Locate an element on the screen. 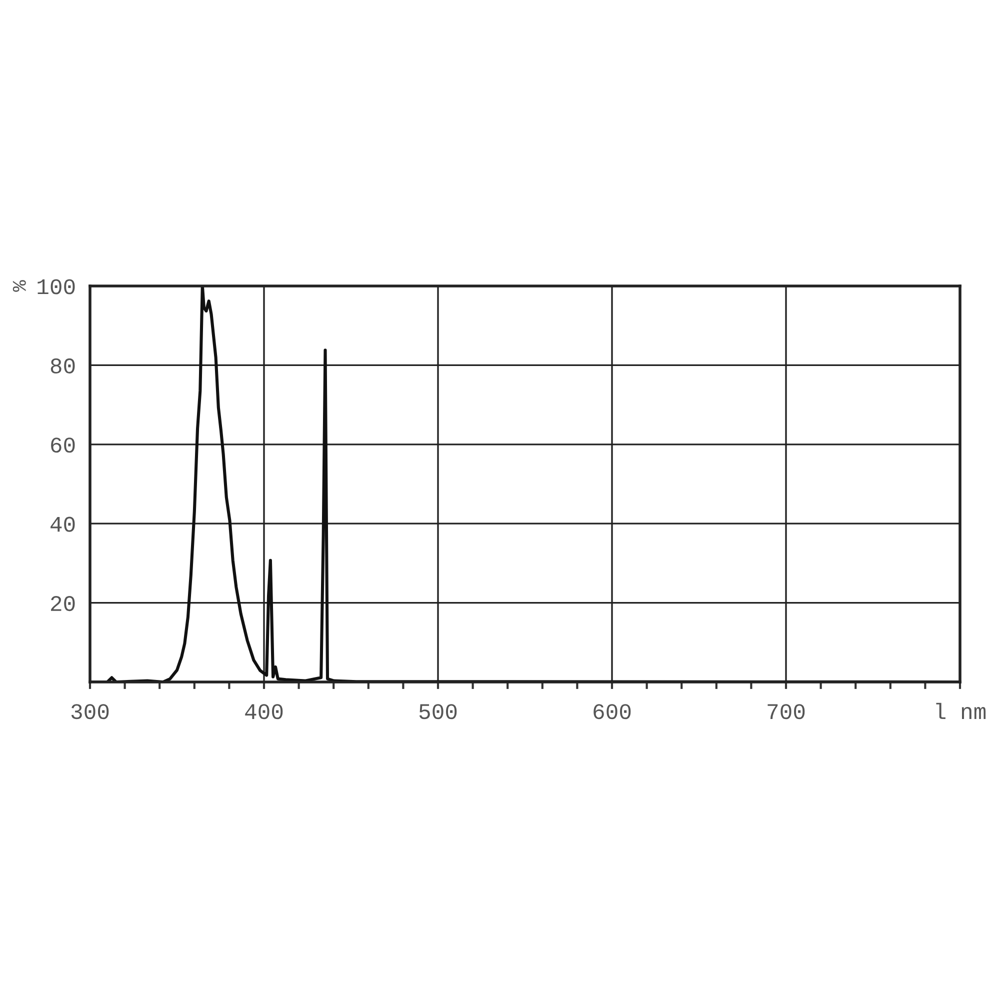  y-tick-label: 20 is located at coordinates (63, 604).